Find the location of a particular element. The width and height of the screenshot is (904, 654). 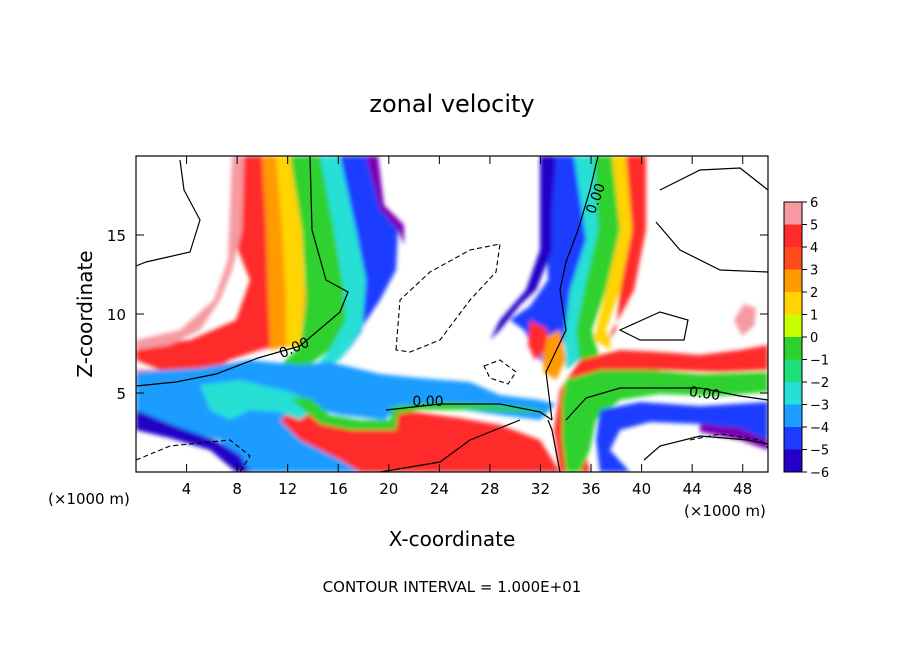

x-tick-label: 40 is located at coordinates (641, 489).